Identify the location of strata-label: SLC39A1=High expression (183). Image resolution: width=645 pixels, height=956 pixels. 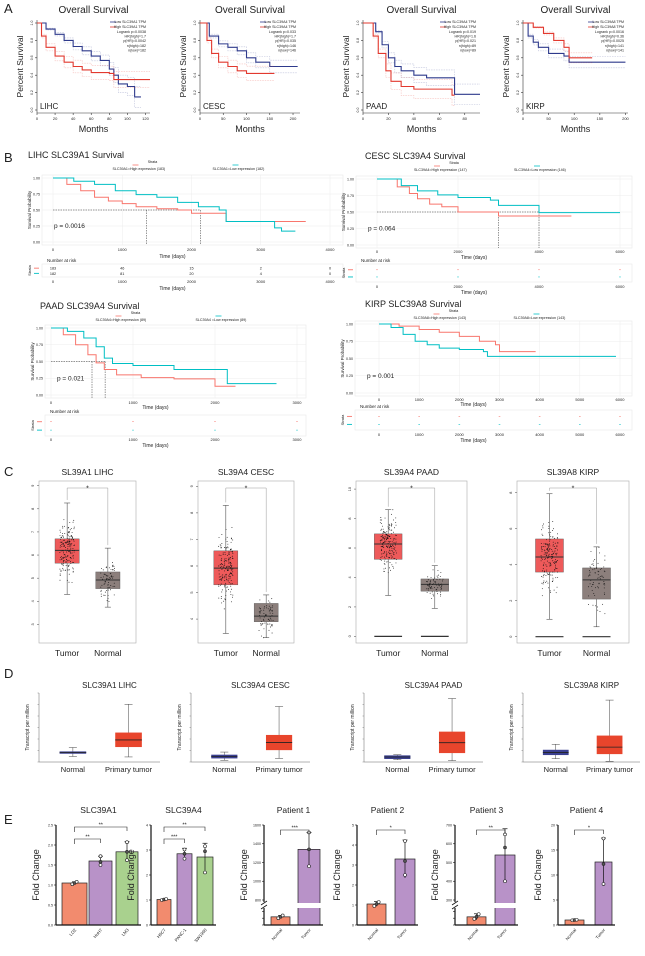
(139, 169).